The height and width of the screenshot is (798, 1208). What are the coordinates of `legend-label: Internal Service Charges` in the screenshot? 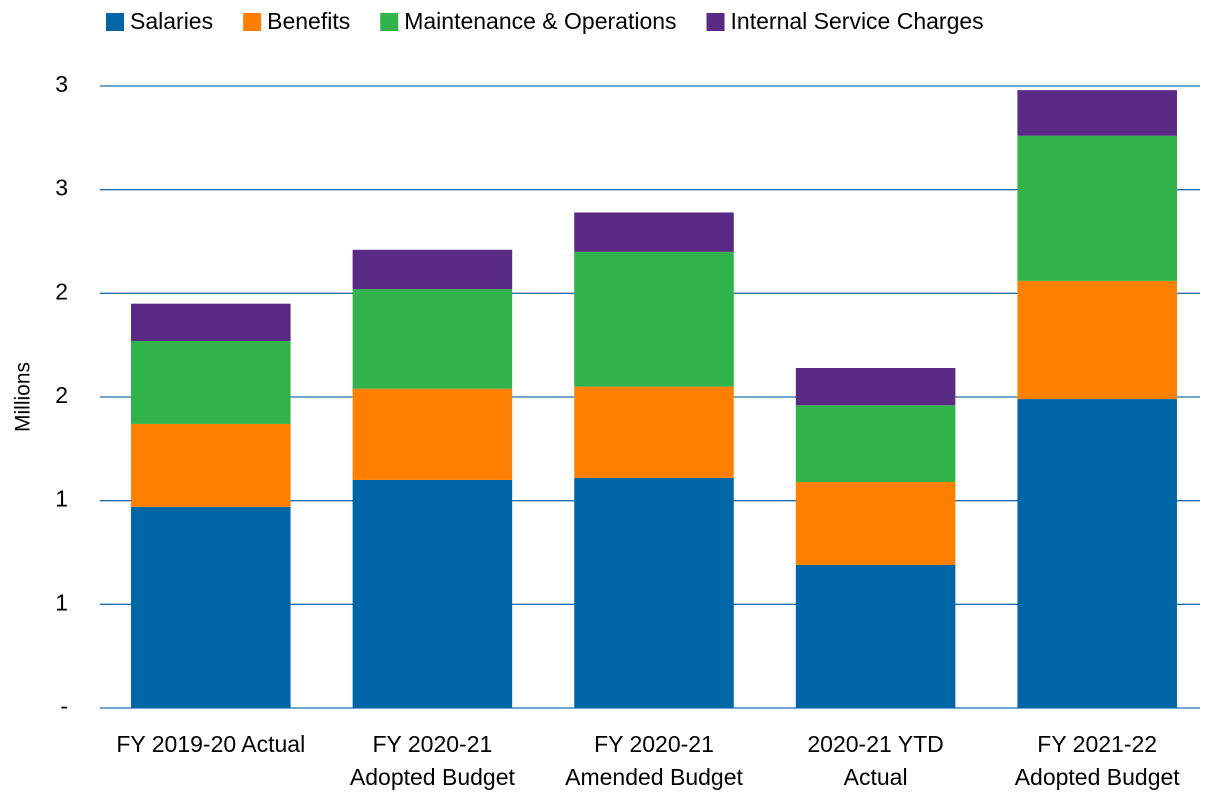 It's located at (857, 21).